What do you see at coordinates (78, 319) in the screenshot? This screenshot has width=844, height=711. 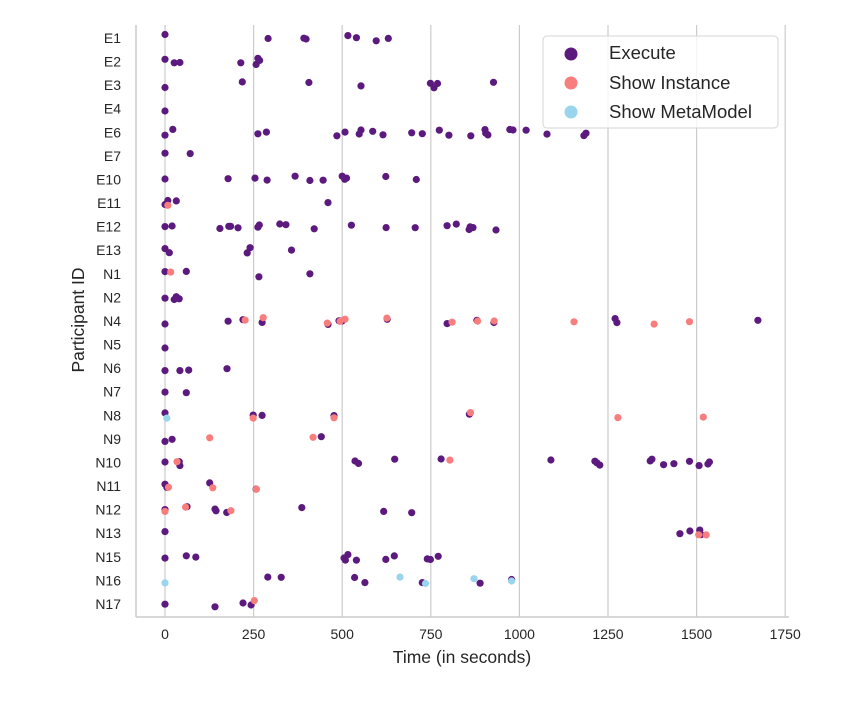 I see `y-axis-title: Participant ID` at bounding box center [78, 319].